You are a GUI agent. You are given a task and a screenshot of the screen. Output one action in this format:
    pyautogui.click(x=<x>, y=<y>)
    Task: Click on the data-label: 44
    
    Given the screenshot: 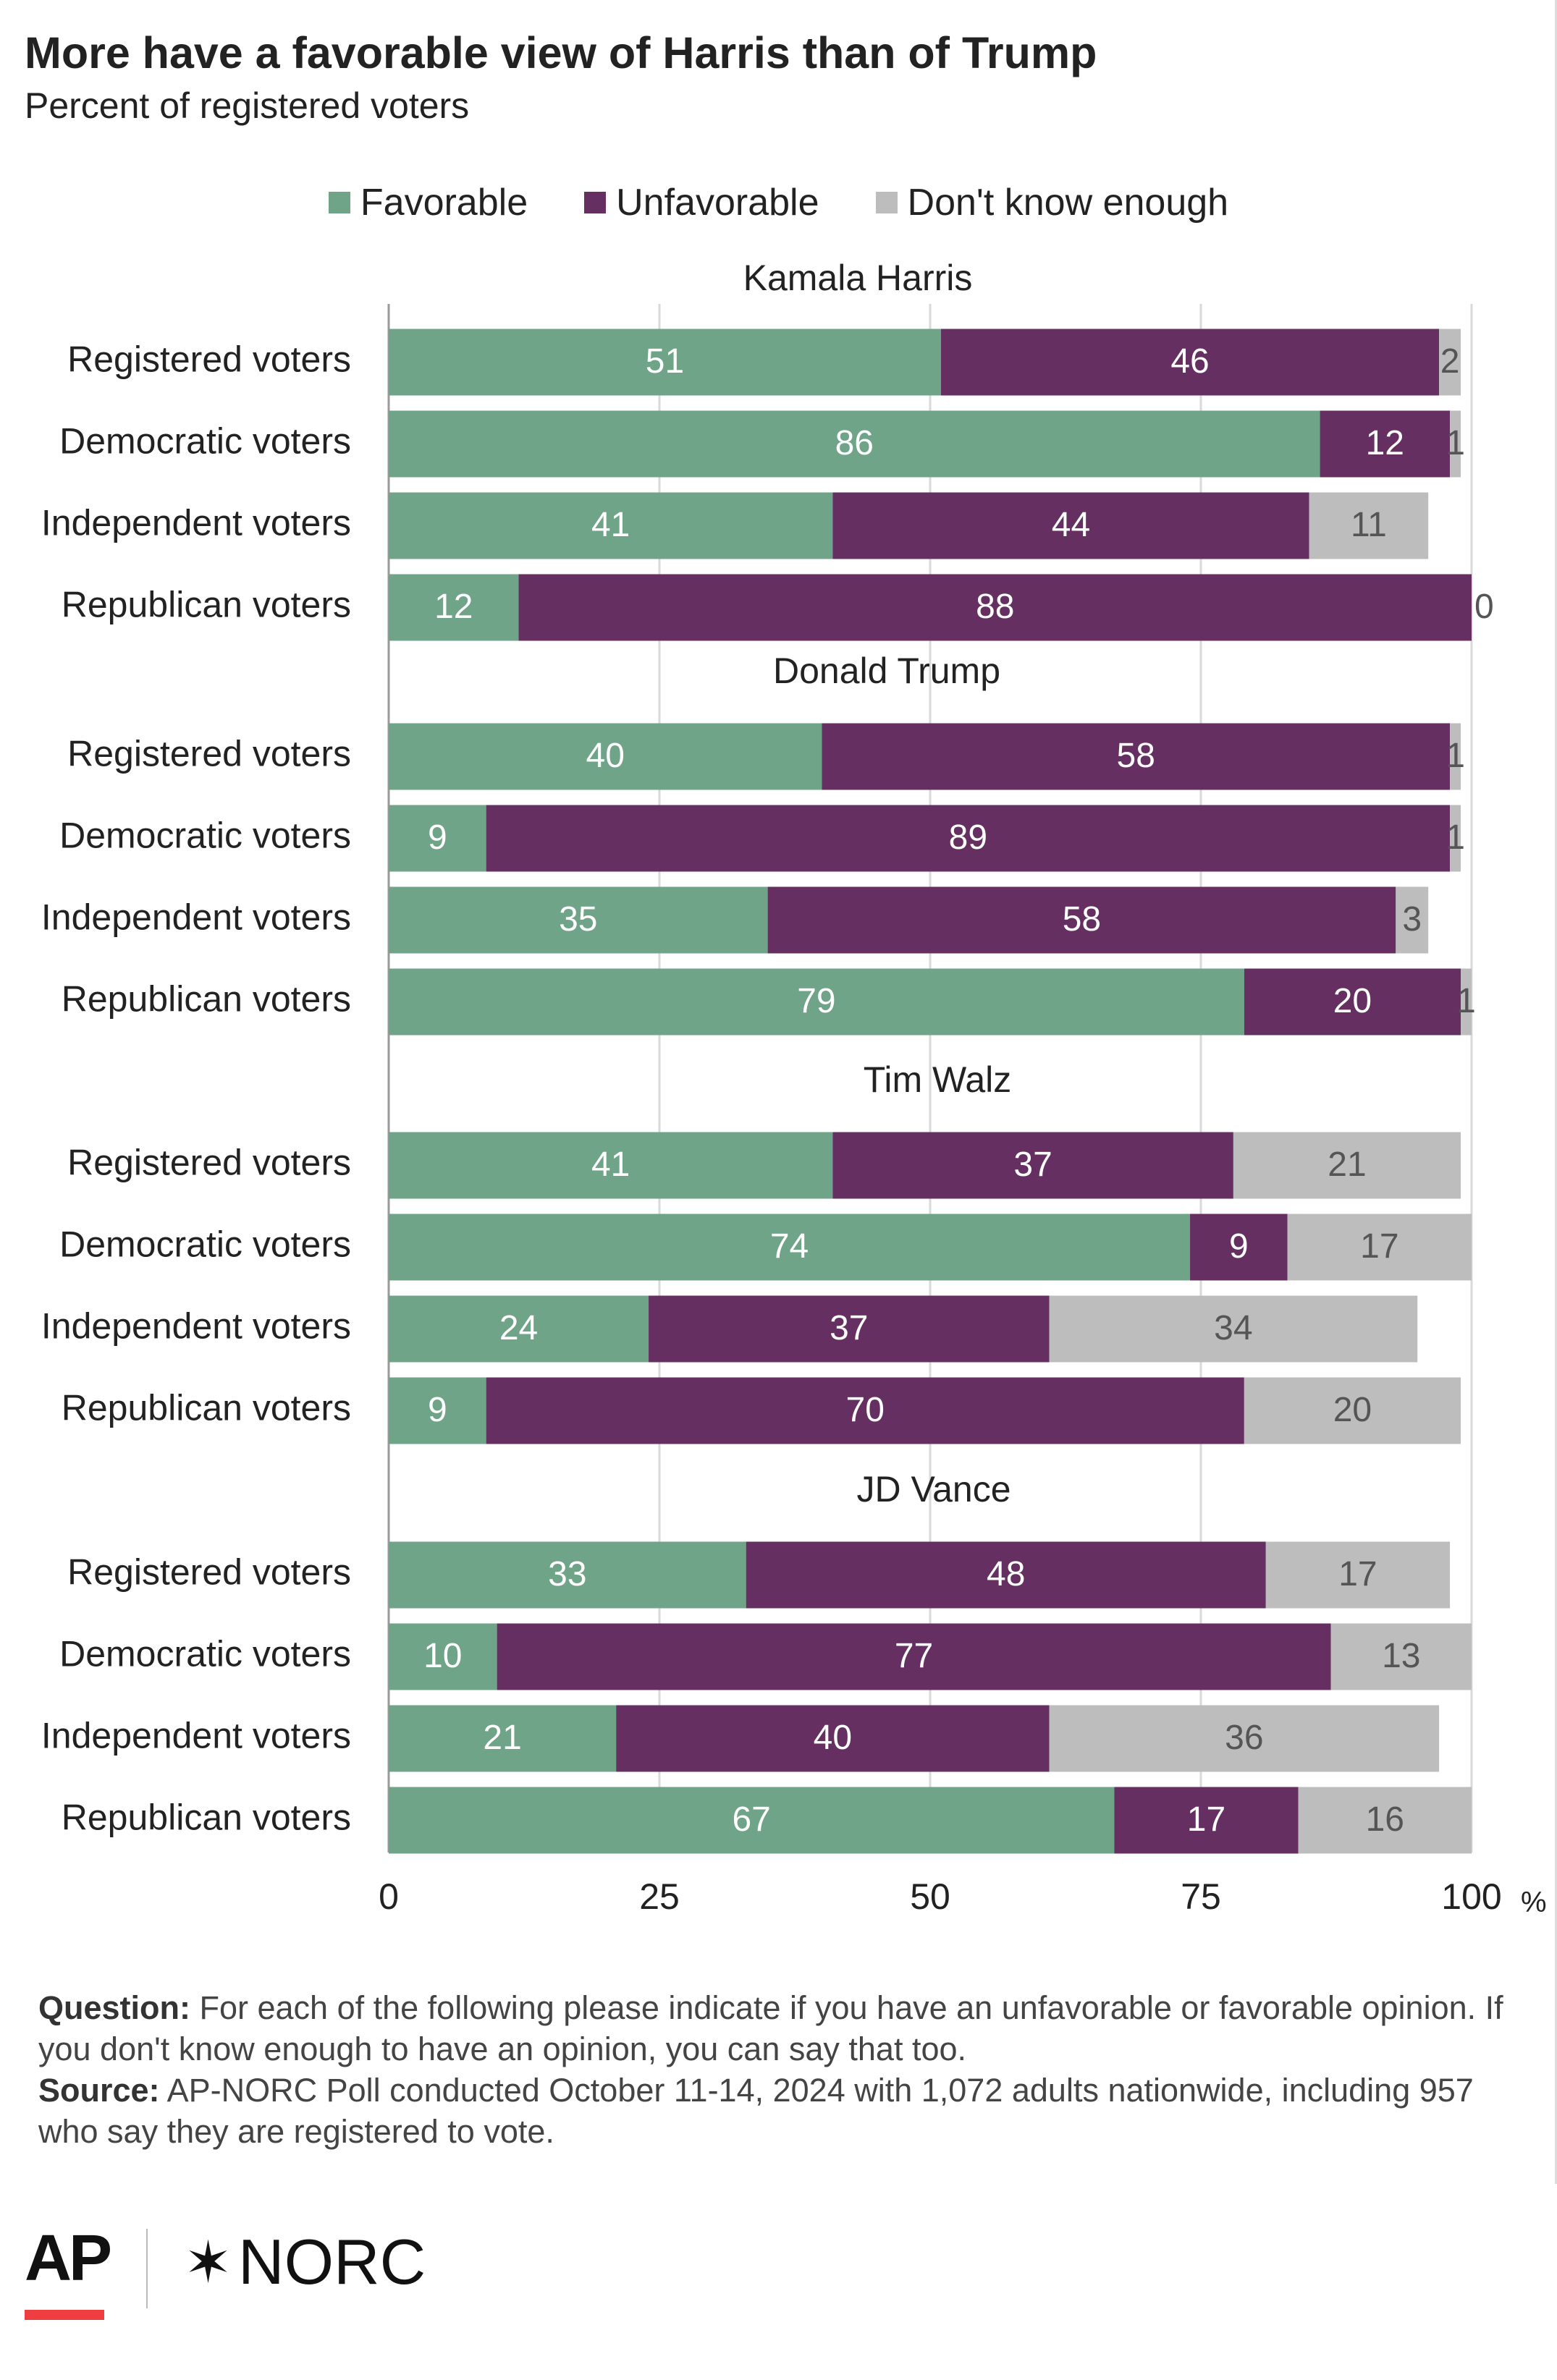 What is the action you would take?
    pyautogui.click(x=1071, y=525)
    